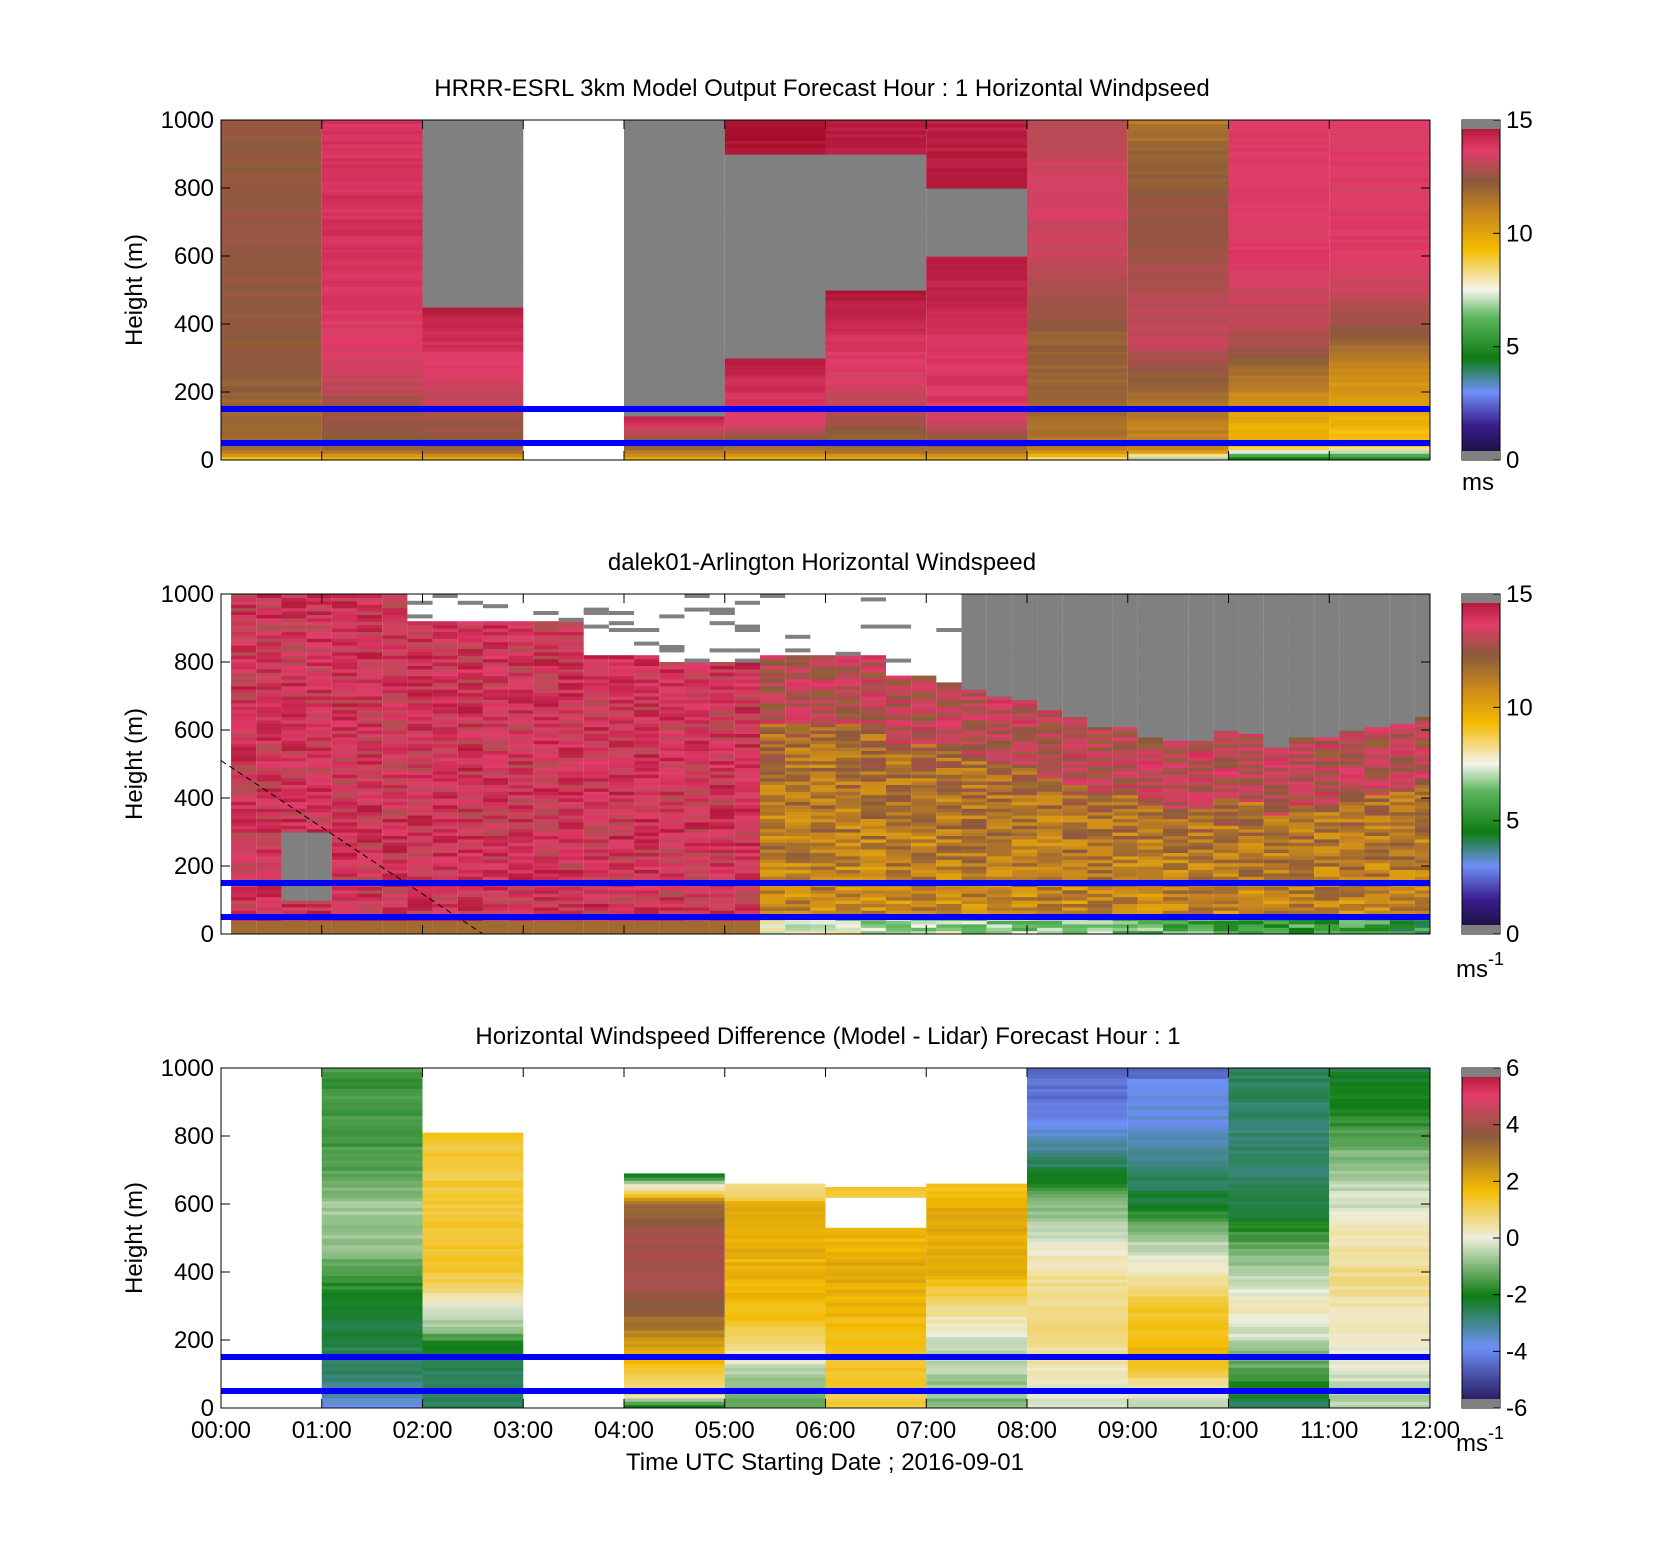 This screenshot has width=1680, height=1561. Describe the element at coordinates (1497, 301) in the screenshot. I see `colorbar: 051015 ms` at that location.